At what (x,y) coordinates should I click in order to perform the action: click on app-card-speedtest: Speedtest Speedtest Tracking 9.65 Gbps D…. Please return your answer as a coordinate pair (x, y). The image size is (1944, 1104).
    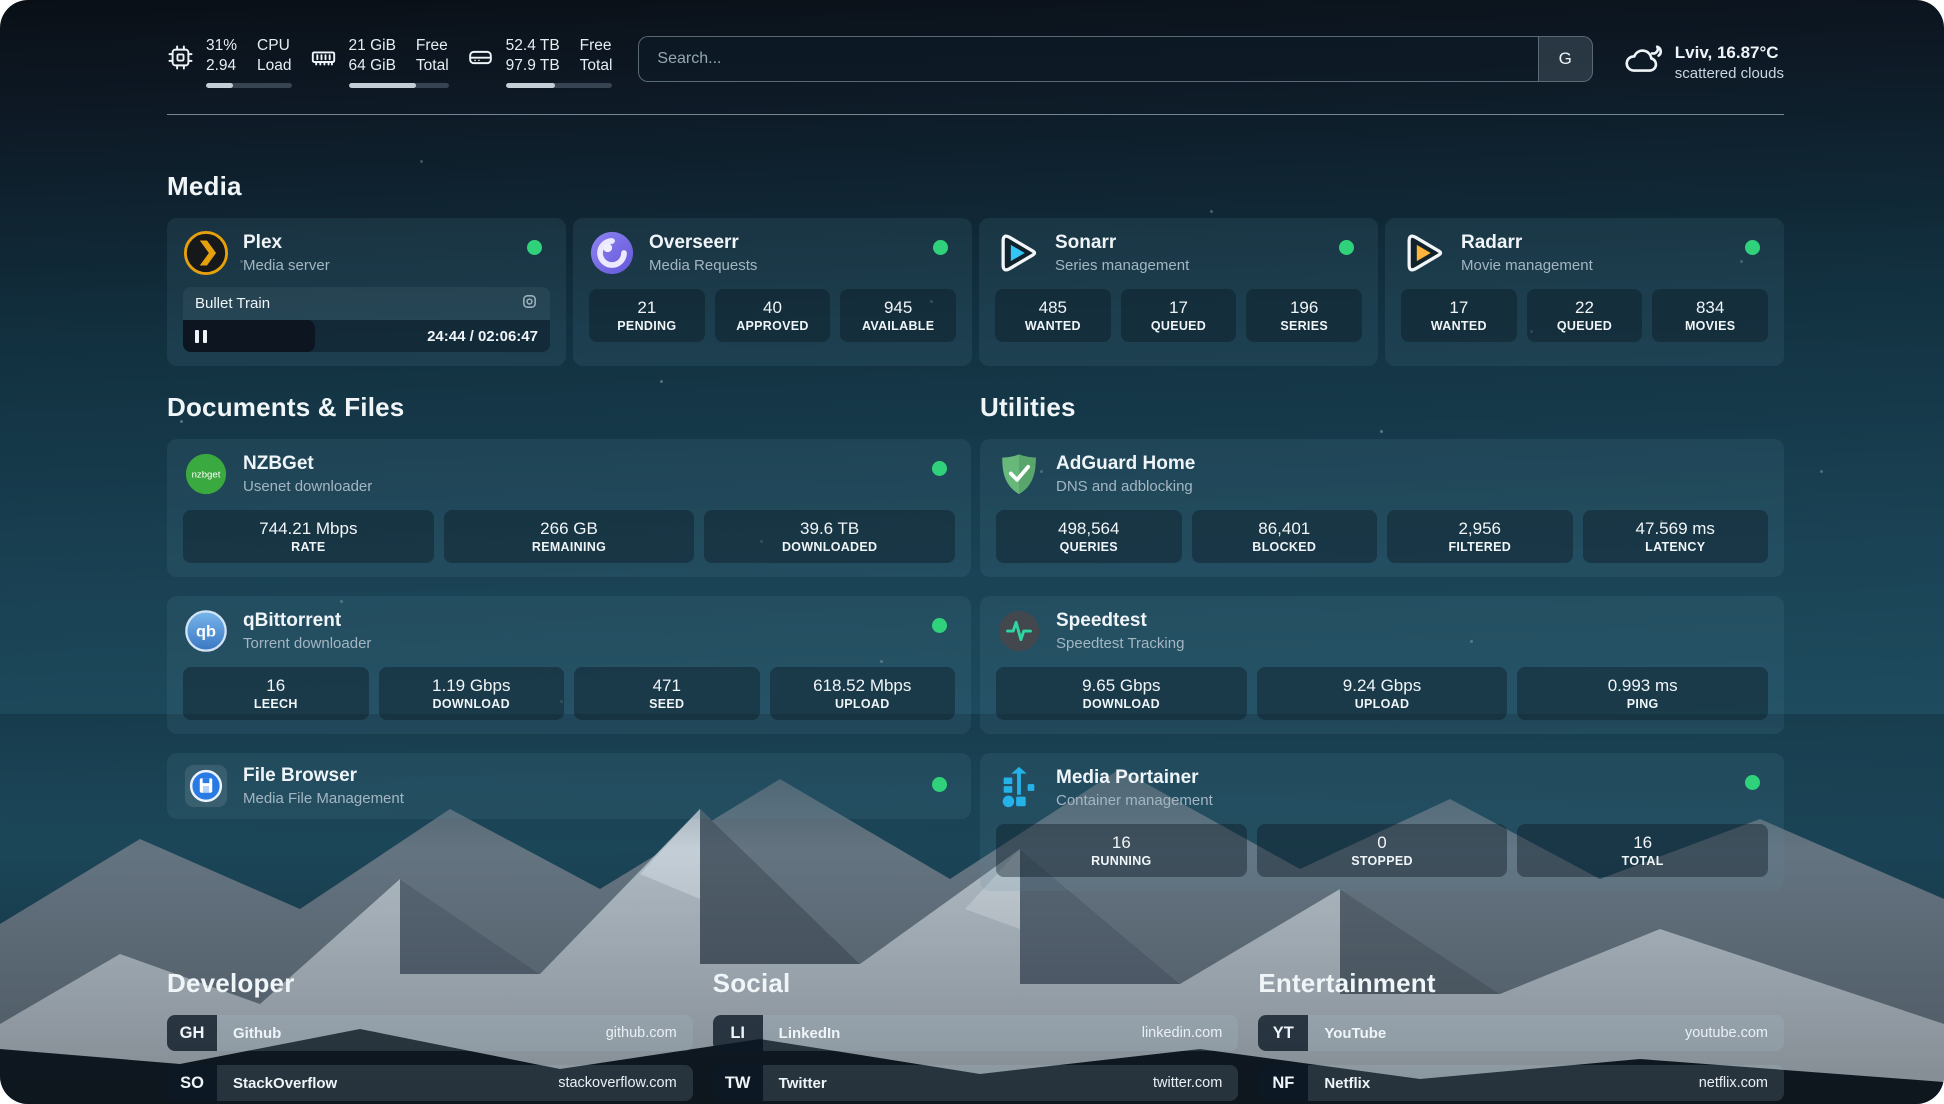
    Looking at the image, I should click on (1382, 665).